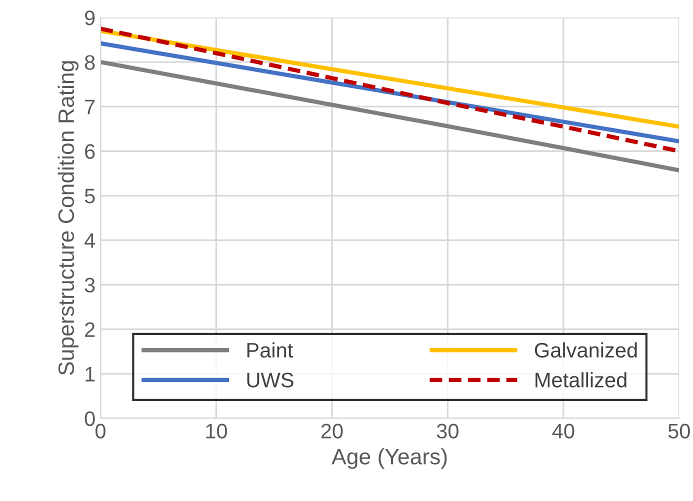  Describe the element at coordinates (89, 196) in the screenshot. I see `y-tick-label: 5` at that location.